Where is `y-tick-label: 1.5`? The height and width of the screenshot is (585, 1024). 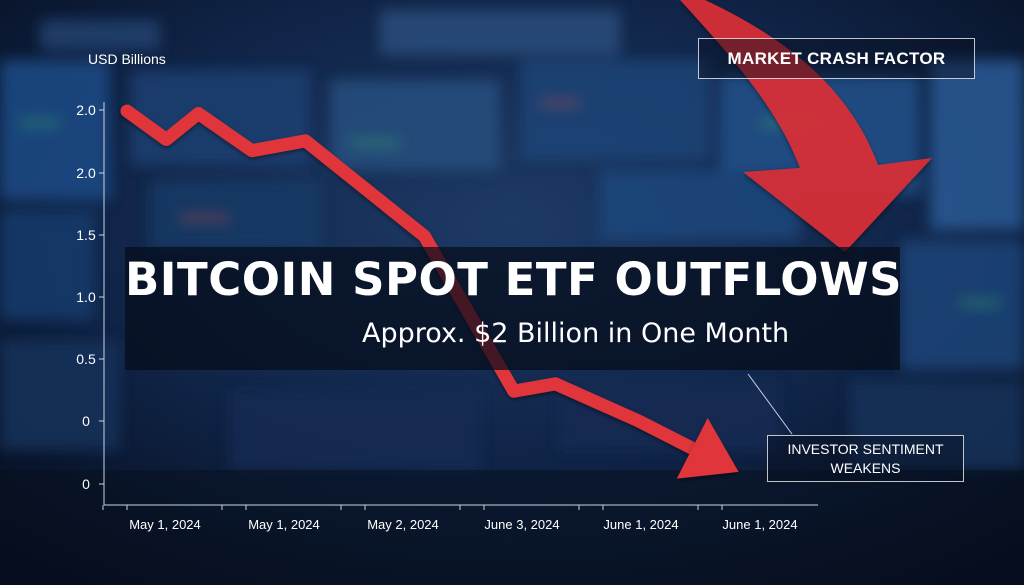
y-tick-label: 1.5 is located at coordinates (86, 235).